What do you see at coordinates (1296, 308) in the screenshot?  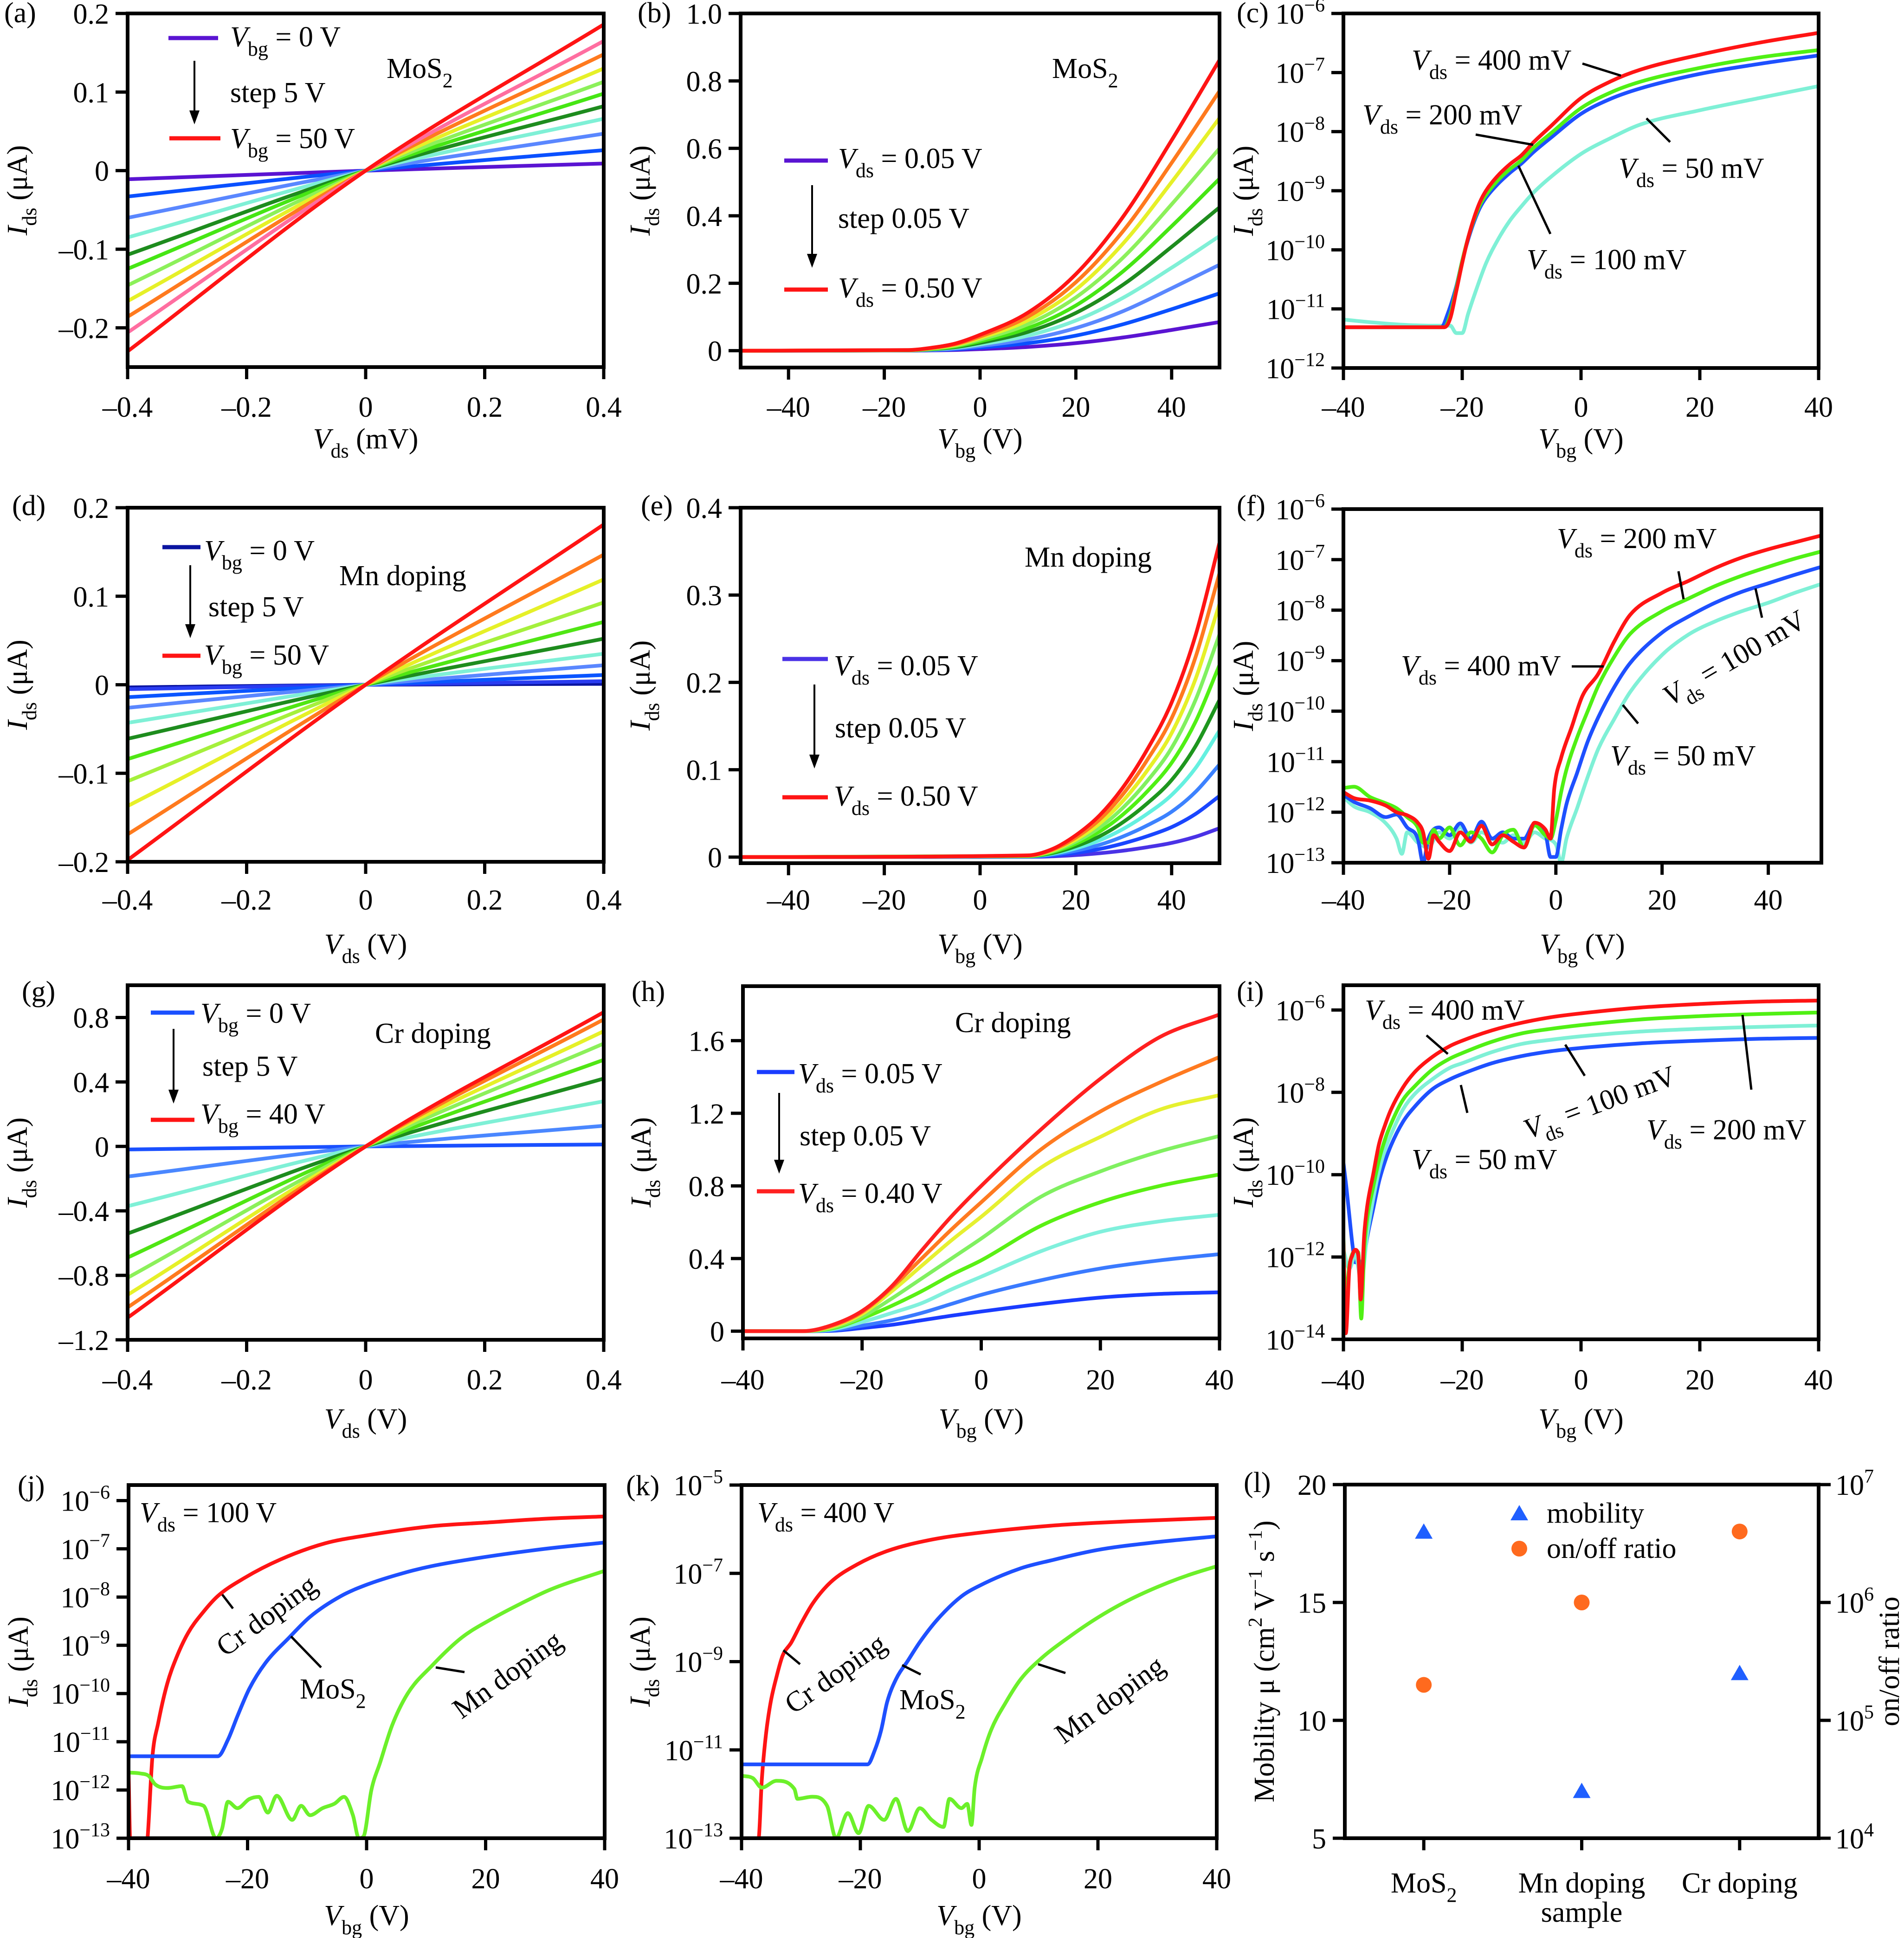 I see `y-tick-label: 10⁻¹¹` at bounding box center [1296, 308].